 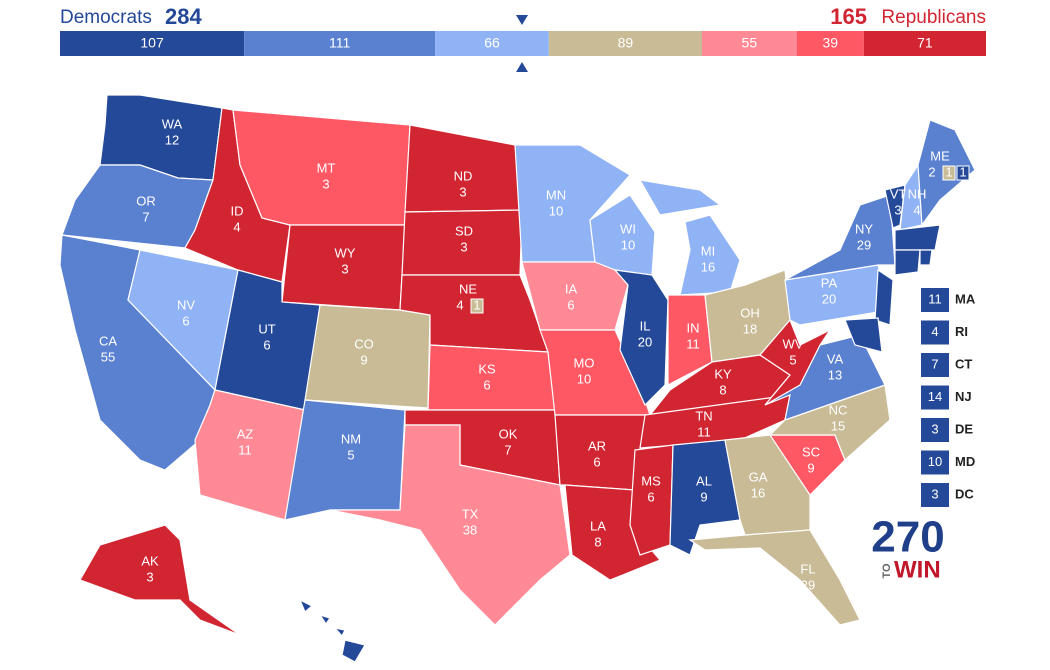 What do you see at coordinates (470, 513) in the screenshot?
I see `state-abbr: TX` at bounding box center [470, 513].